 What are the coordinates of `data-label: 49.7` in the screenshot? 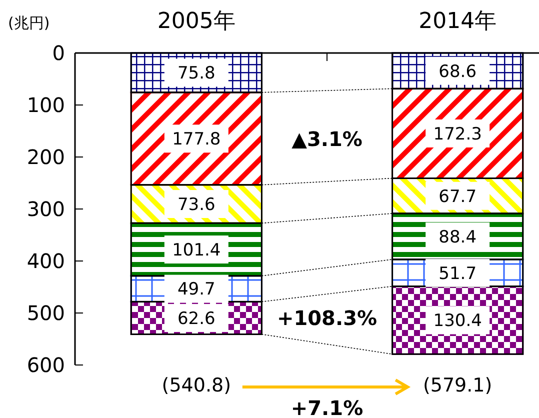 It's located at (196, 290).